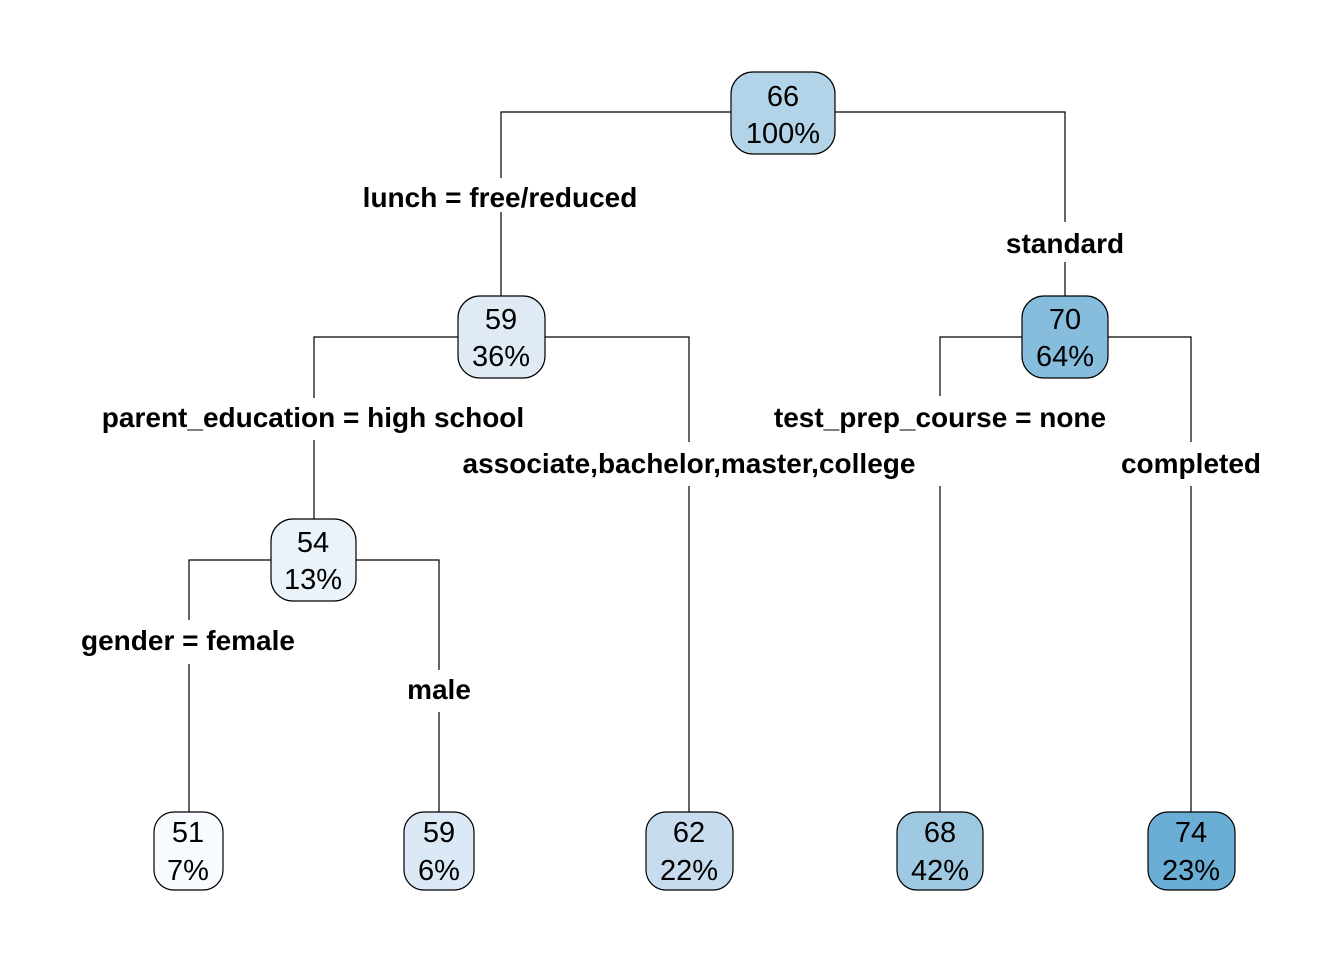  I want to click on tree-node-standard: 70 64%, so click(1065, 337).